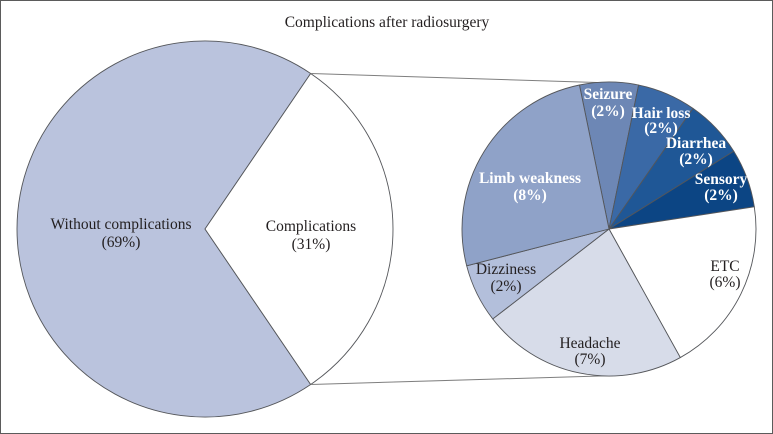 The height and width of the screenshot is (434, 773). Describe the element at coordinates (387, 22) in the screenshot. I see `chart-title: Complications after radiosurgery` at that location.